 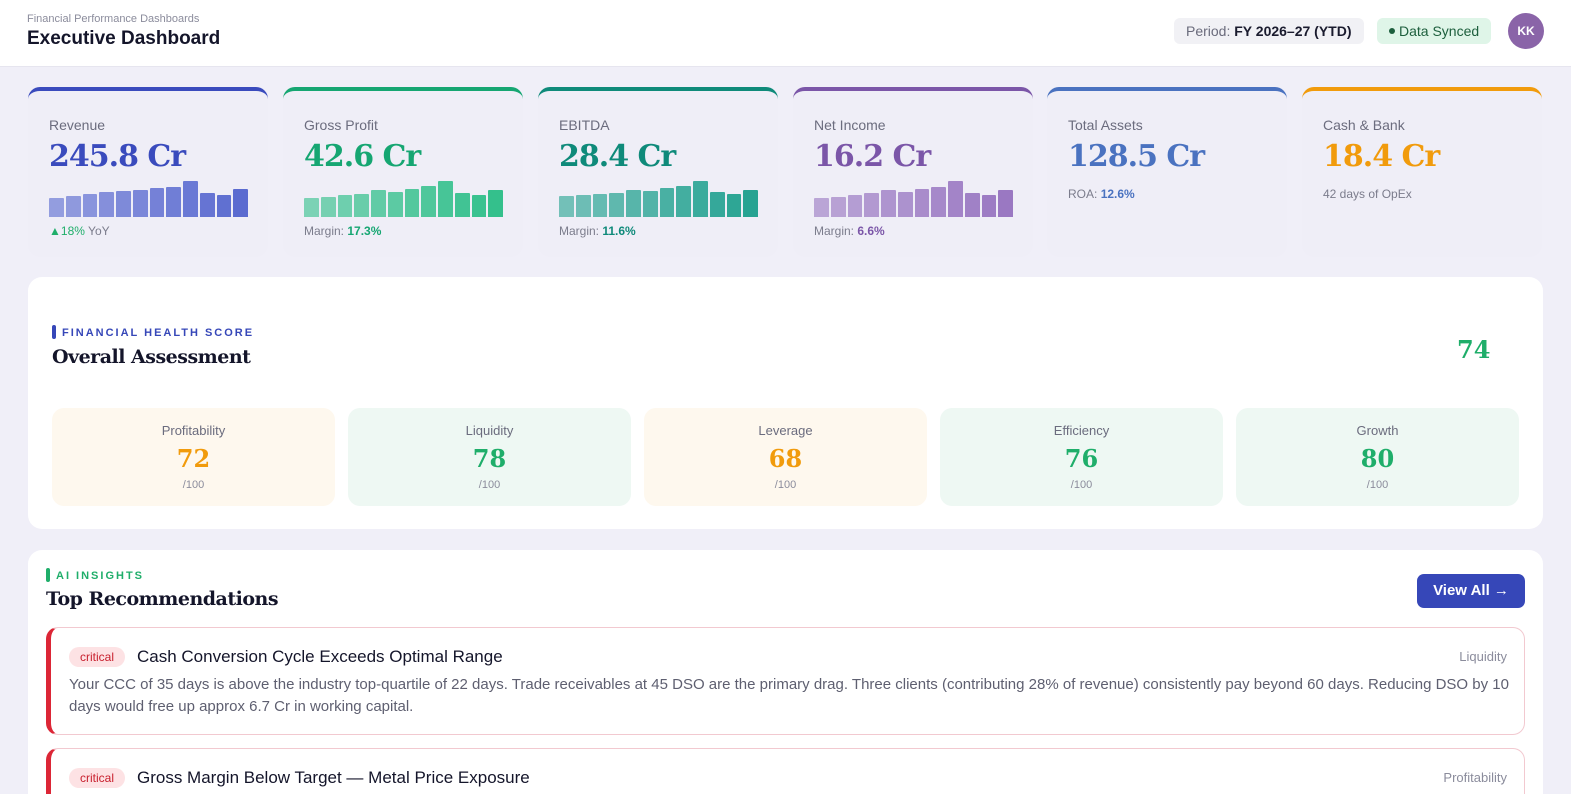 What do you see at coordinates (1422, 172) in the screenshot?
I see `kpi-card-cash-bank: Cash & Bank 18.4 Cr 42 days of OpEx` at bounding box center [1422, 172].